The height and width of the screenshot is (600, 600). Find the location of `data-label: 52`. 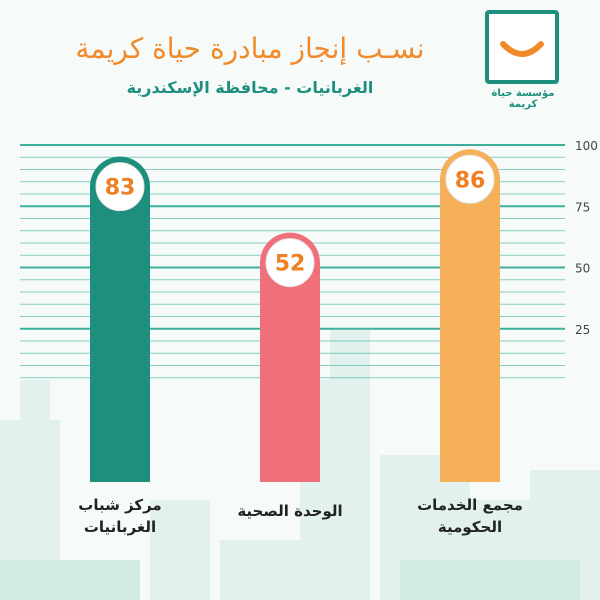

data-label: 52 is located at coordinates (290, 264).